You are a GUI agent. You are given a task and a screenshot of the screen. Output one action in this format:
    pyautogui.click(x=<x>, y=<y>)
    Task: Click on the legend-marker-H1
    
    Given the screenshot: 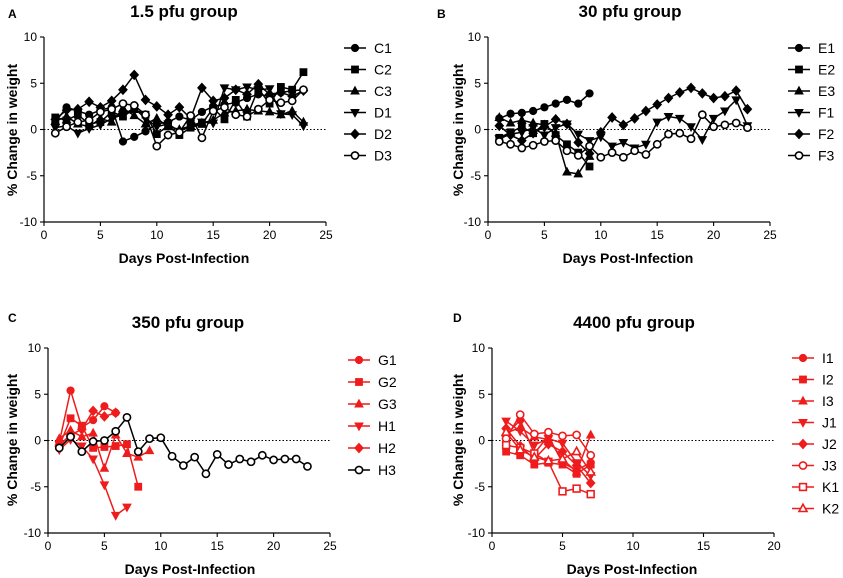 What is the action you would take?
    pyautogui.click(x=359, y=427)
    